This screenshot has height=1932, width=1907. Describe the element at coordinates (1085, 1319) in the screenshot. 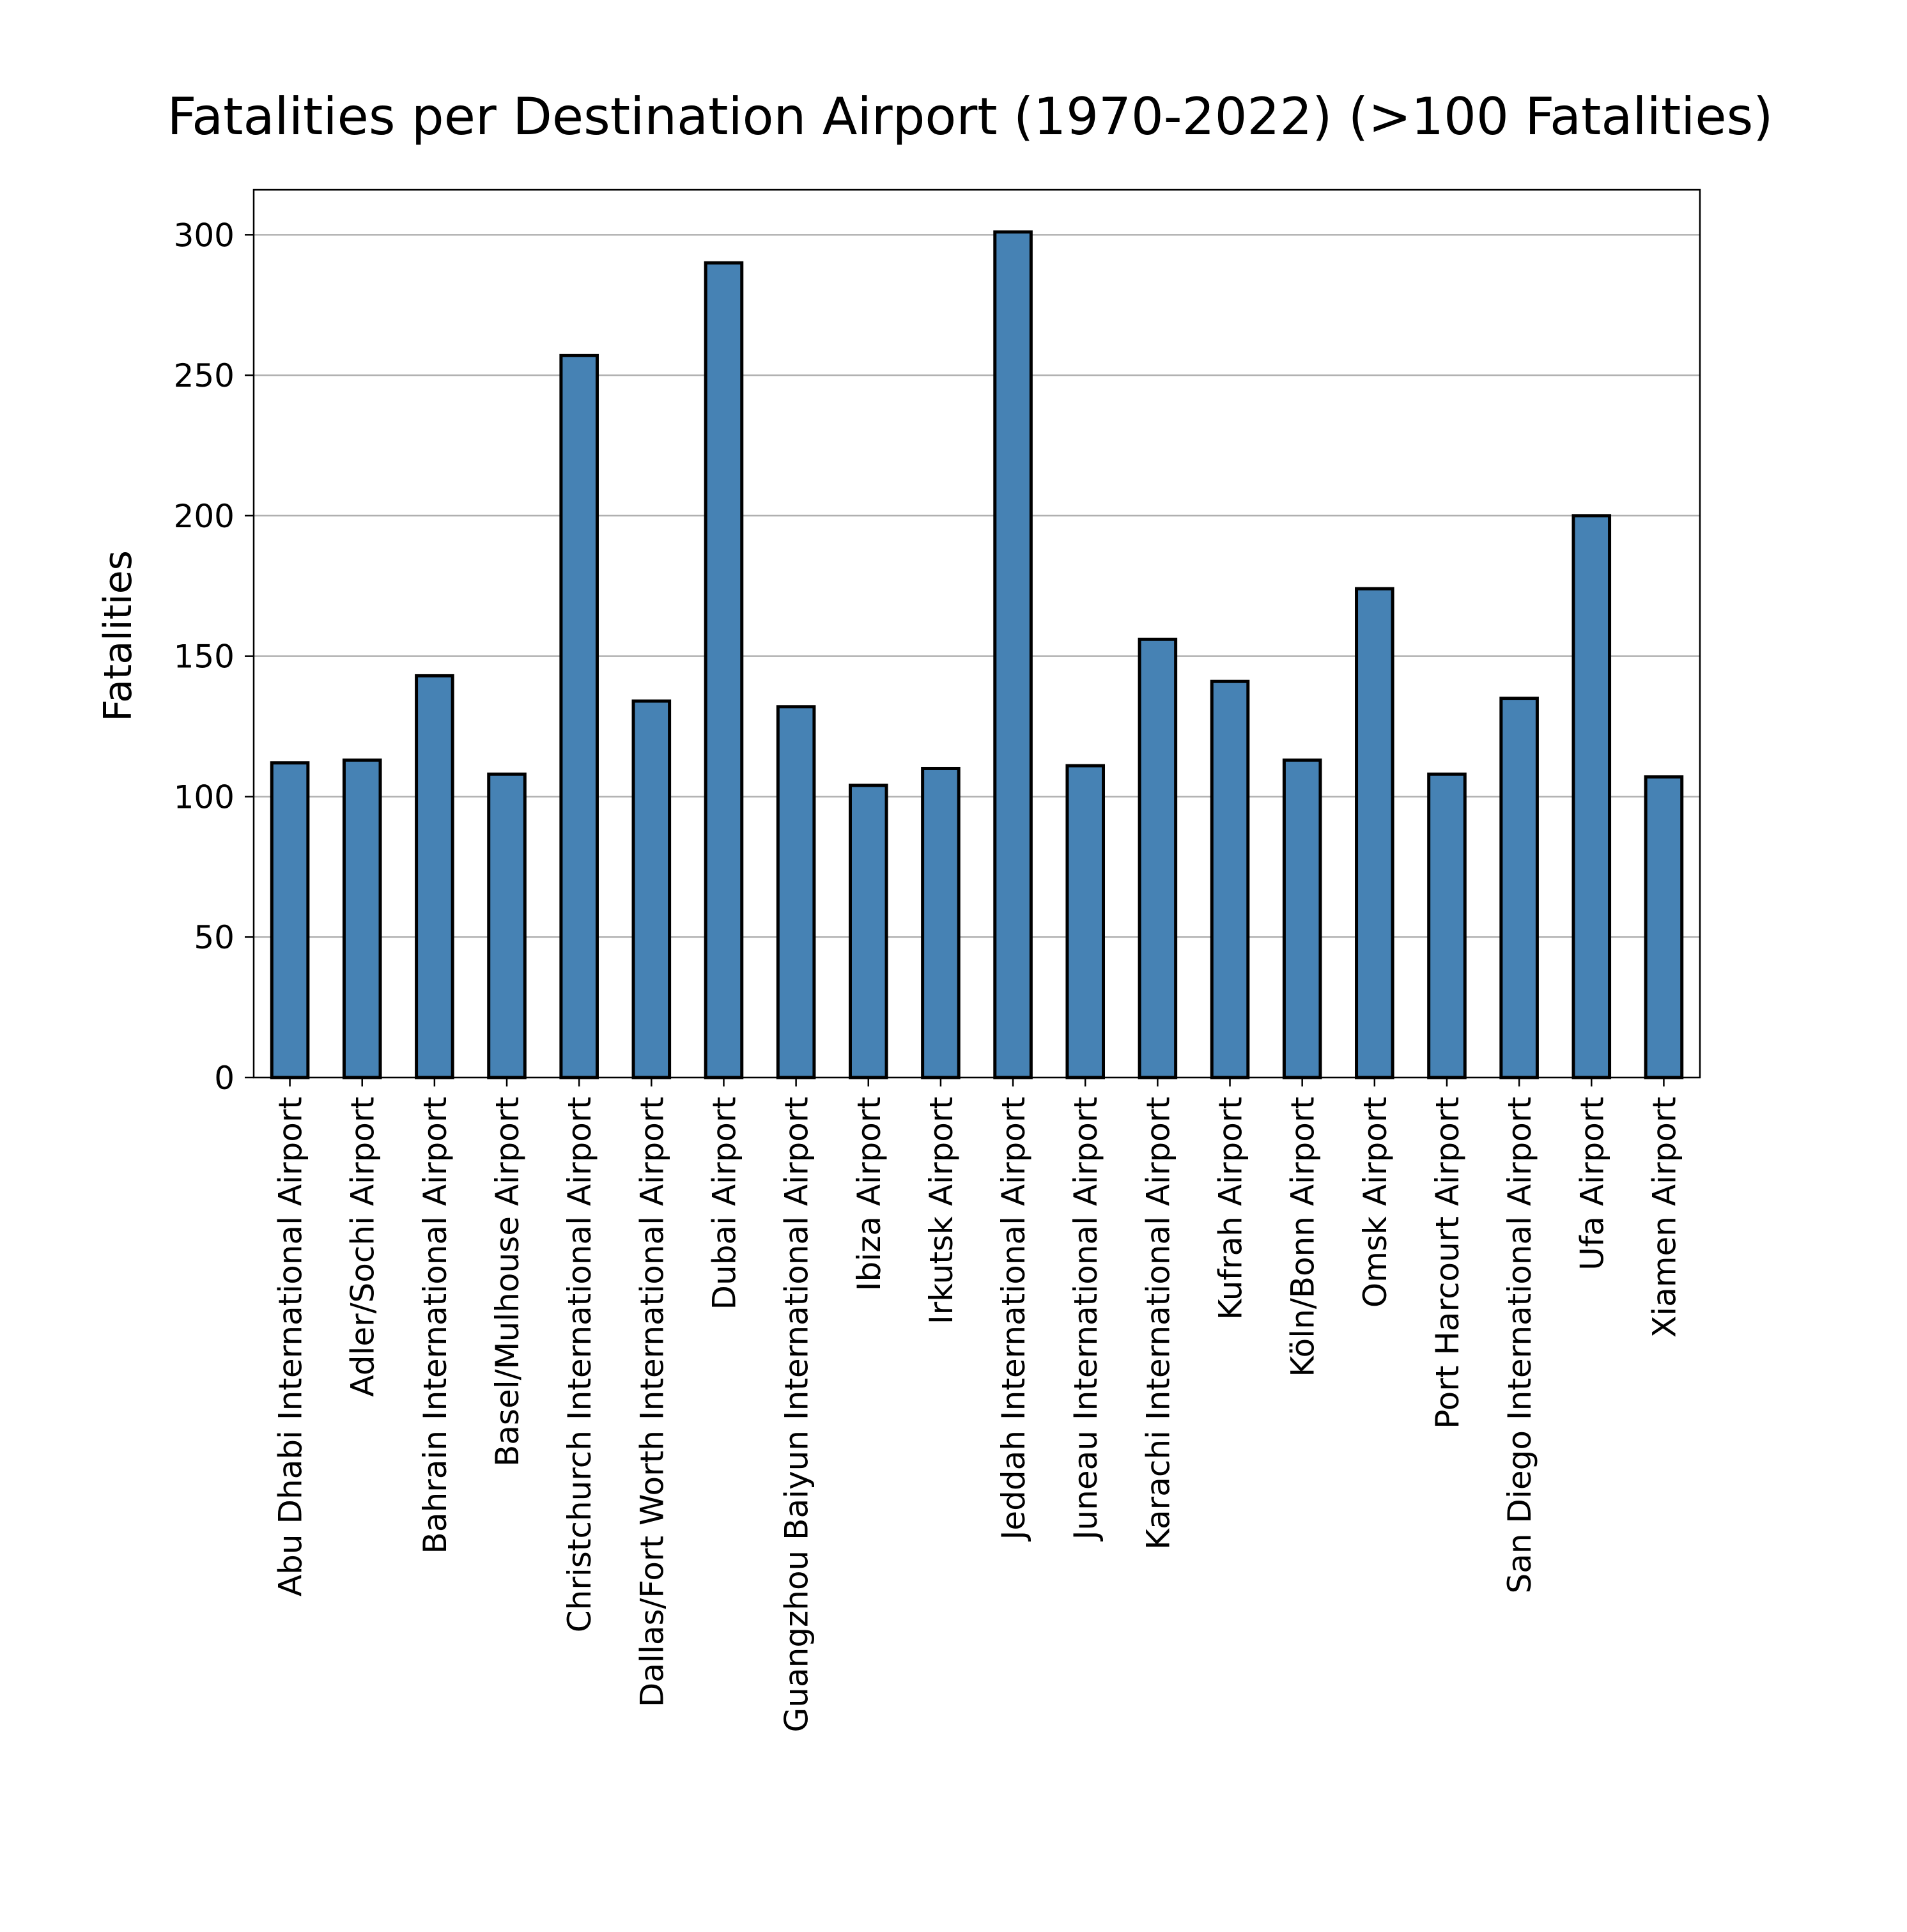

I see `x-tick-label: Juneau International Airport` at that location.